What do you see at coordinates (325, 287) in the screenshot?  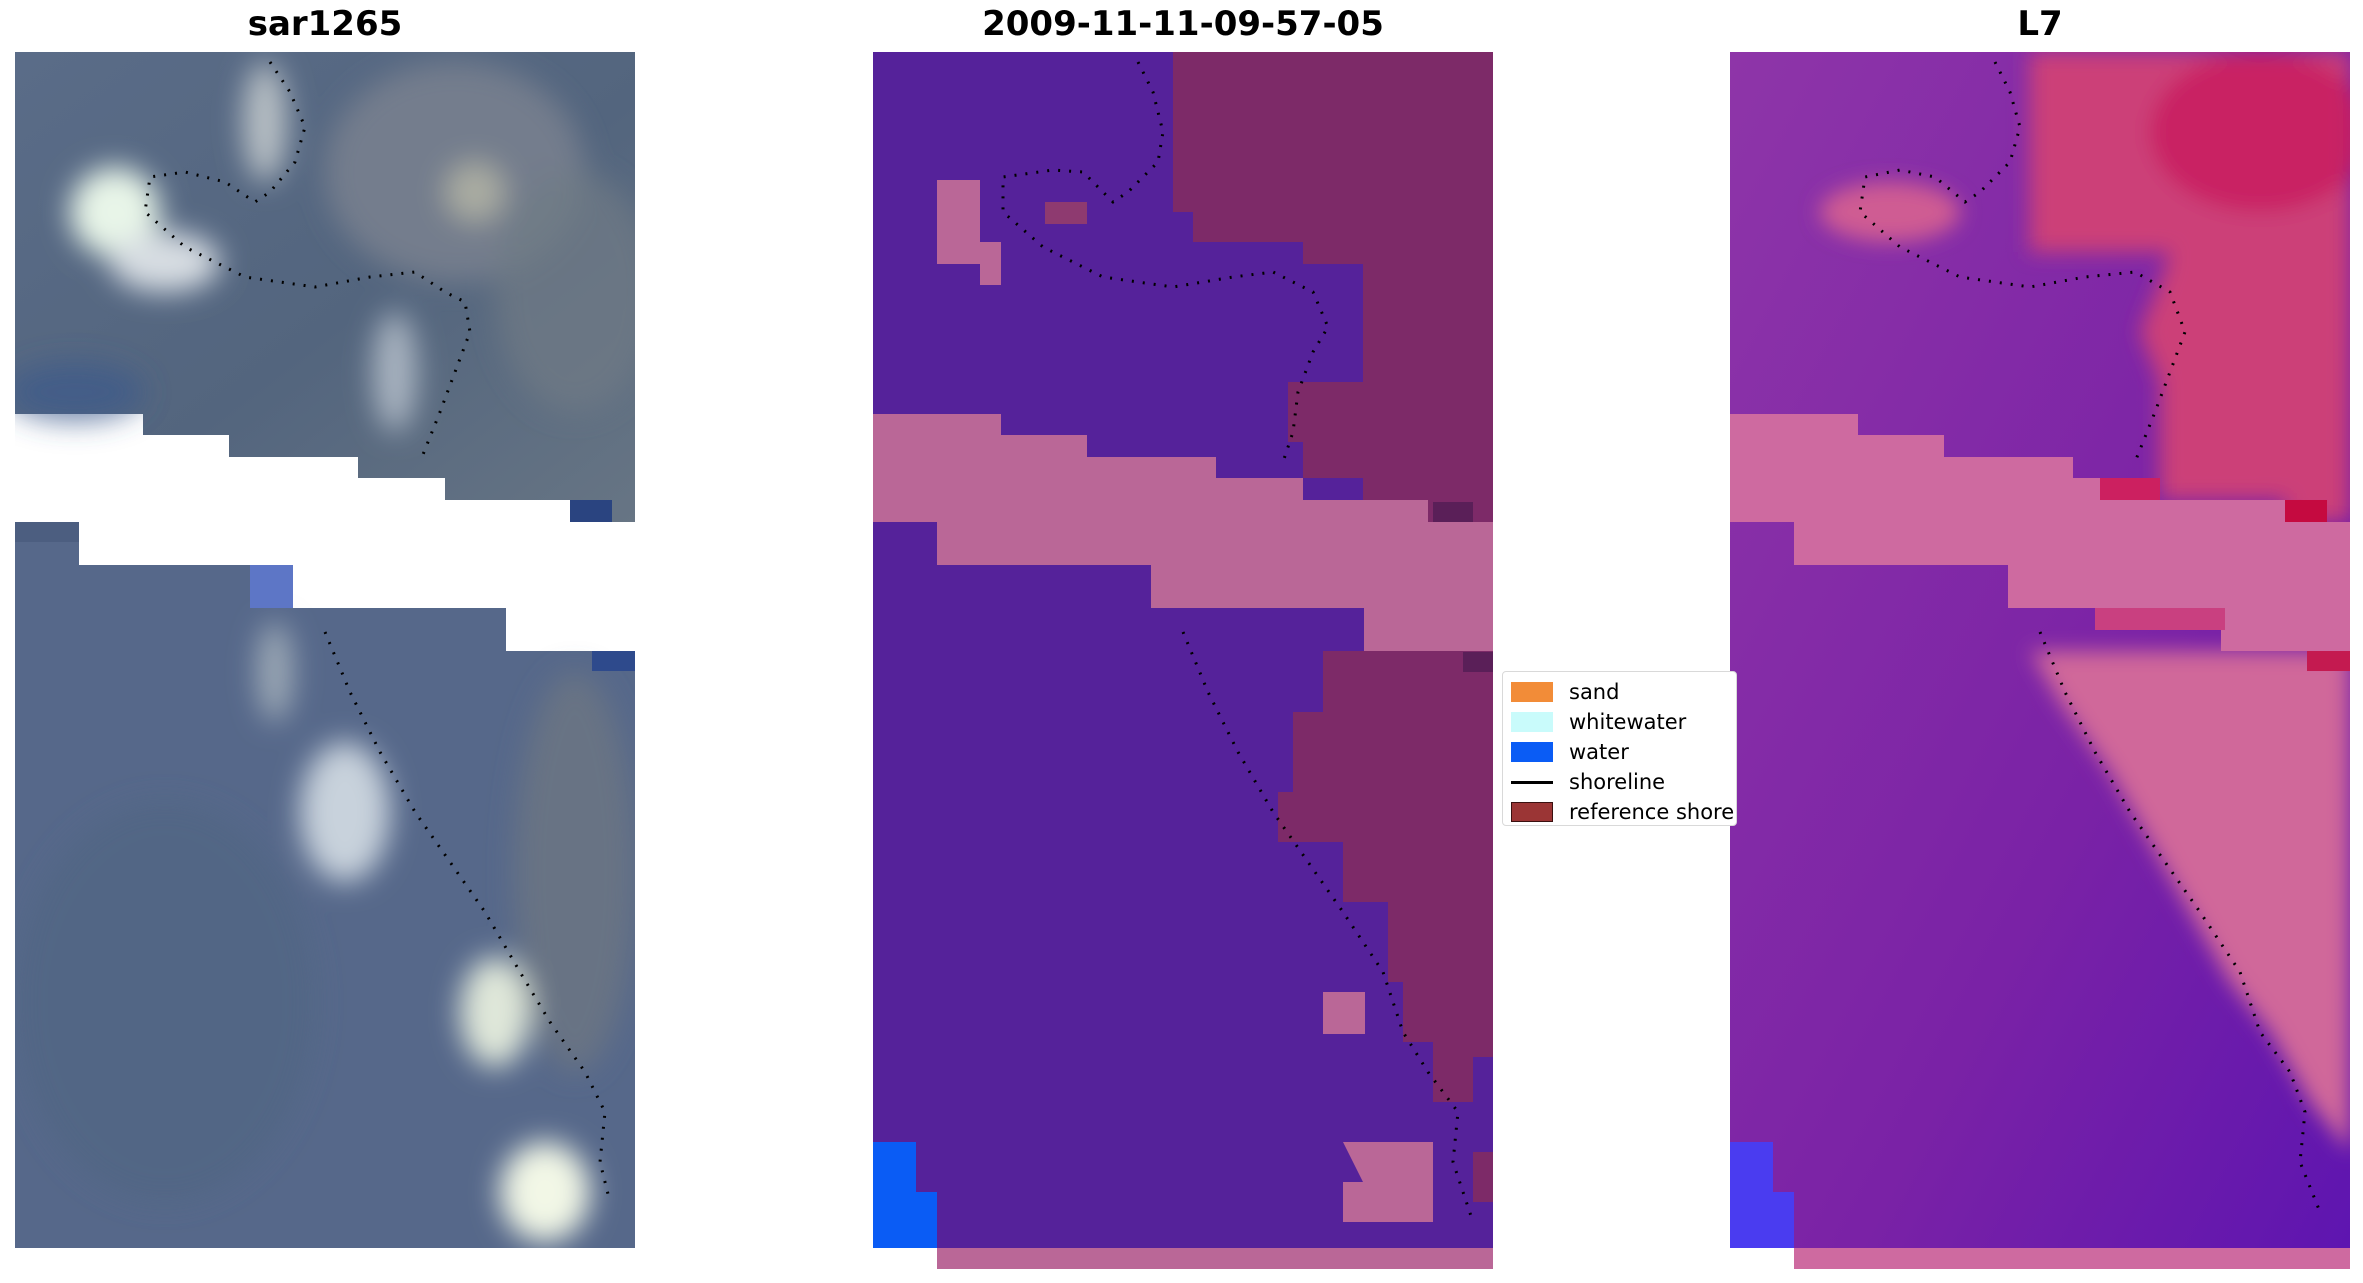 I see `rgb-upper-tile` at bounding box center [325, 287].